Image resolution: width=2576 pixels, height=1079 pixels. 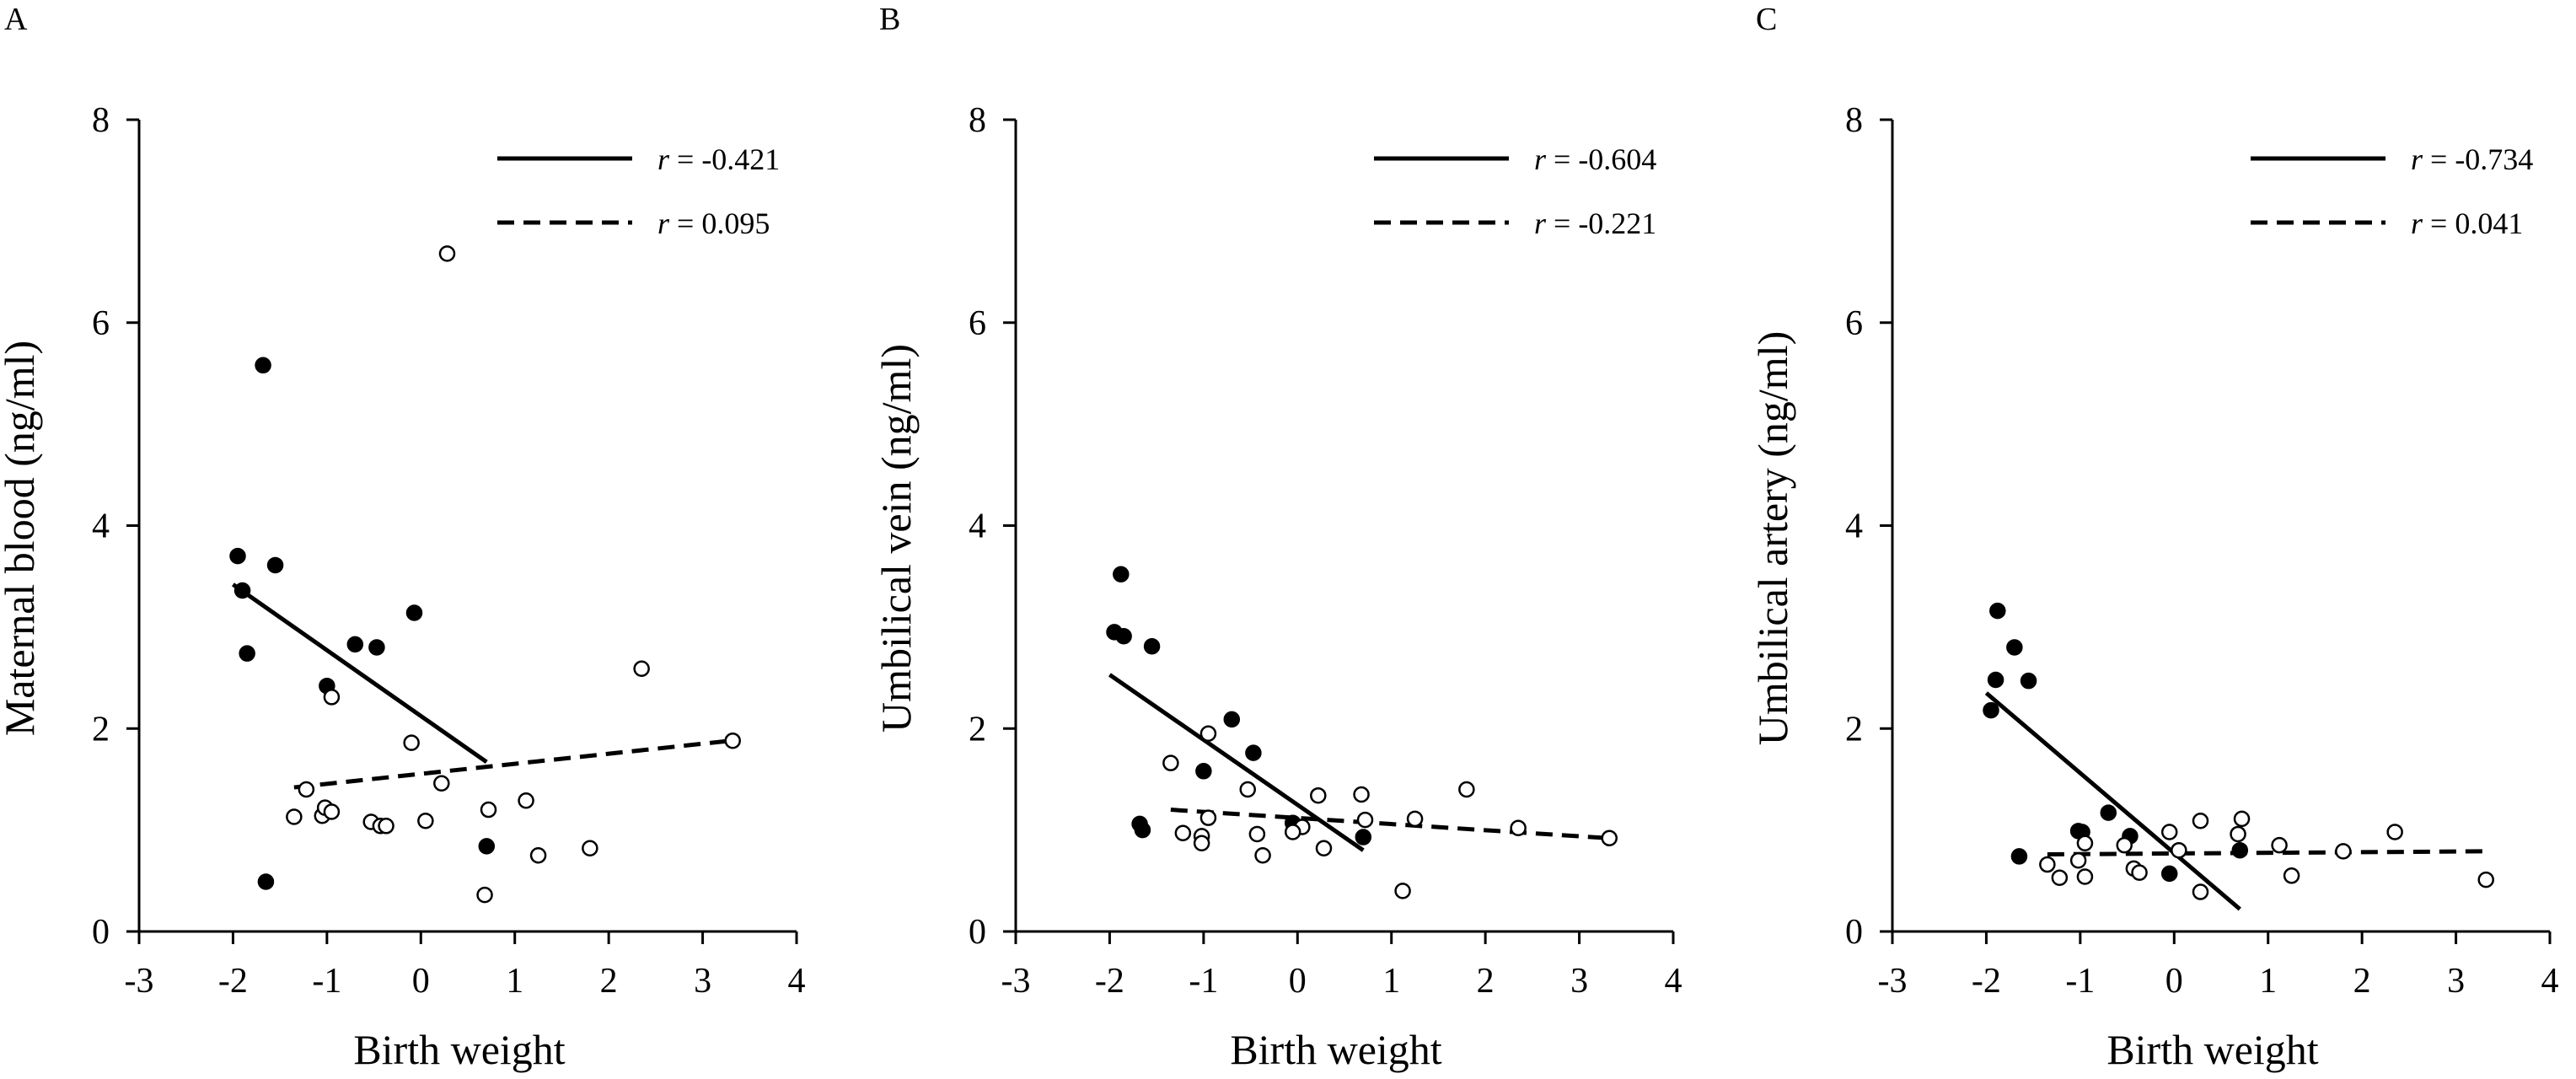 What do you see at coordinates (889, 19) in the screenshot?
I see `panel-letter: B` at bounding box center [889, 19].